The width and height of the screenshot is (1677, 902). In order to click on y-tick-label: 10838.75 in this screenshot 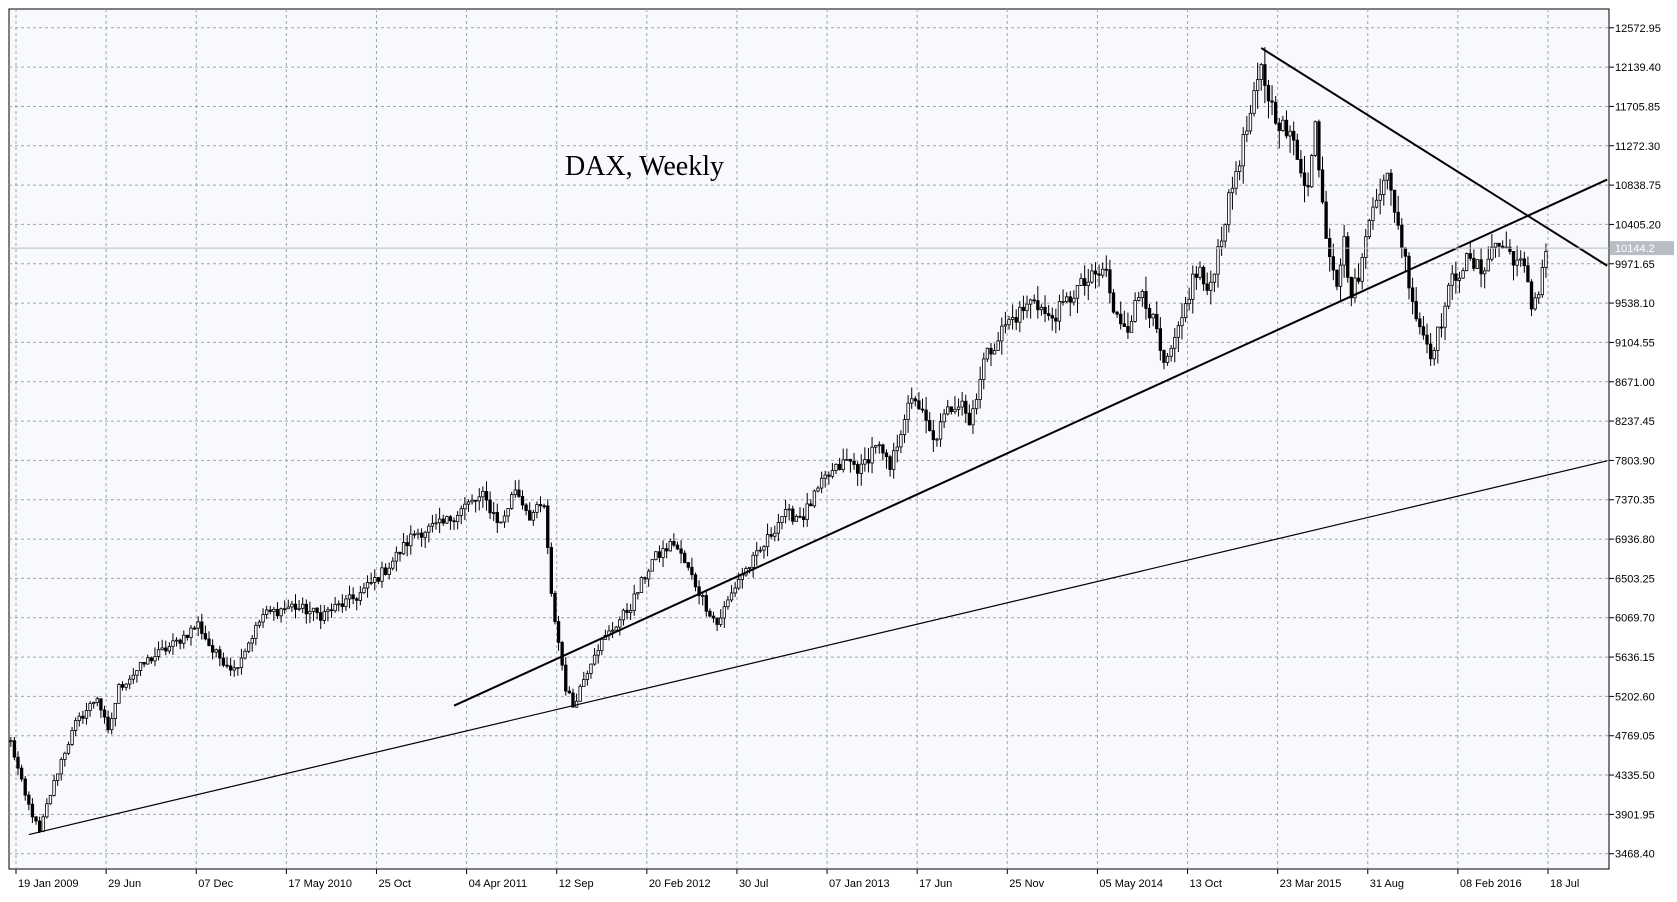, I will do `click(1638, 186)`.